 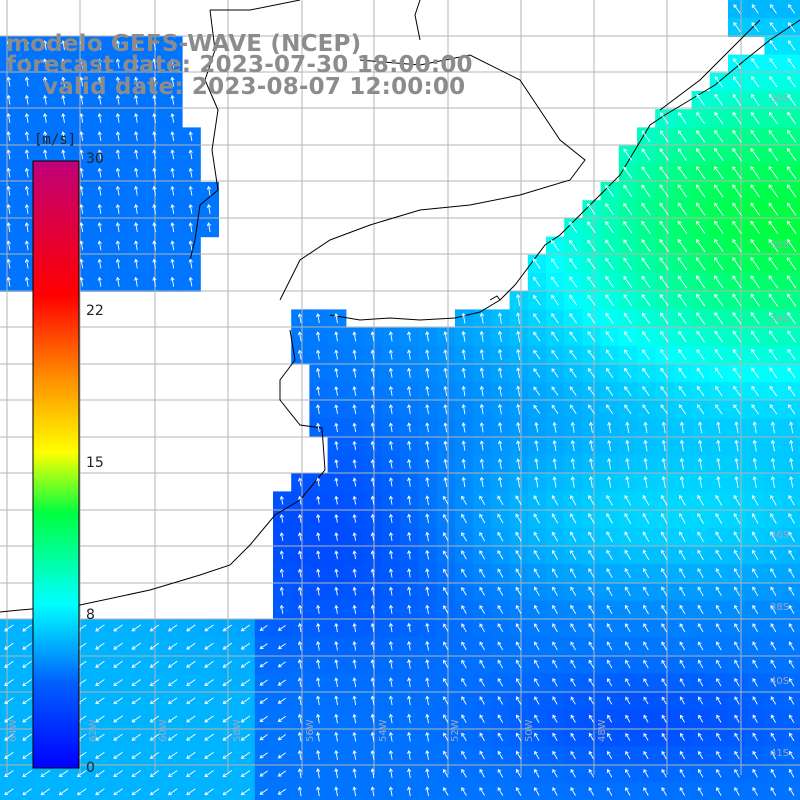 I want to click on lon-label: 62W, so click(x=93, y=730).